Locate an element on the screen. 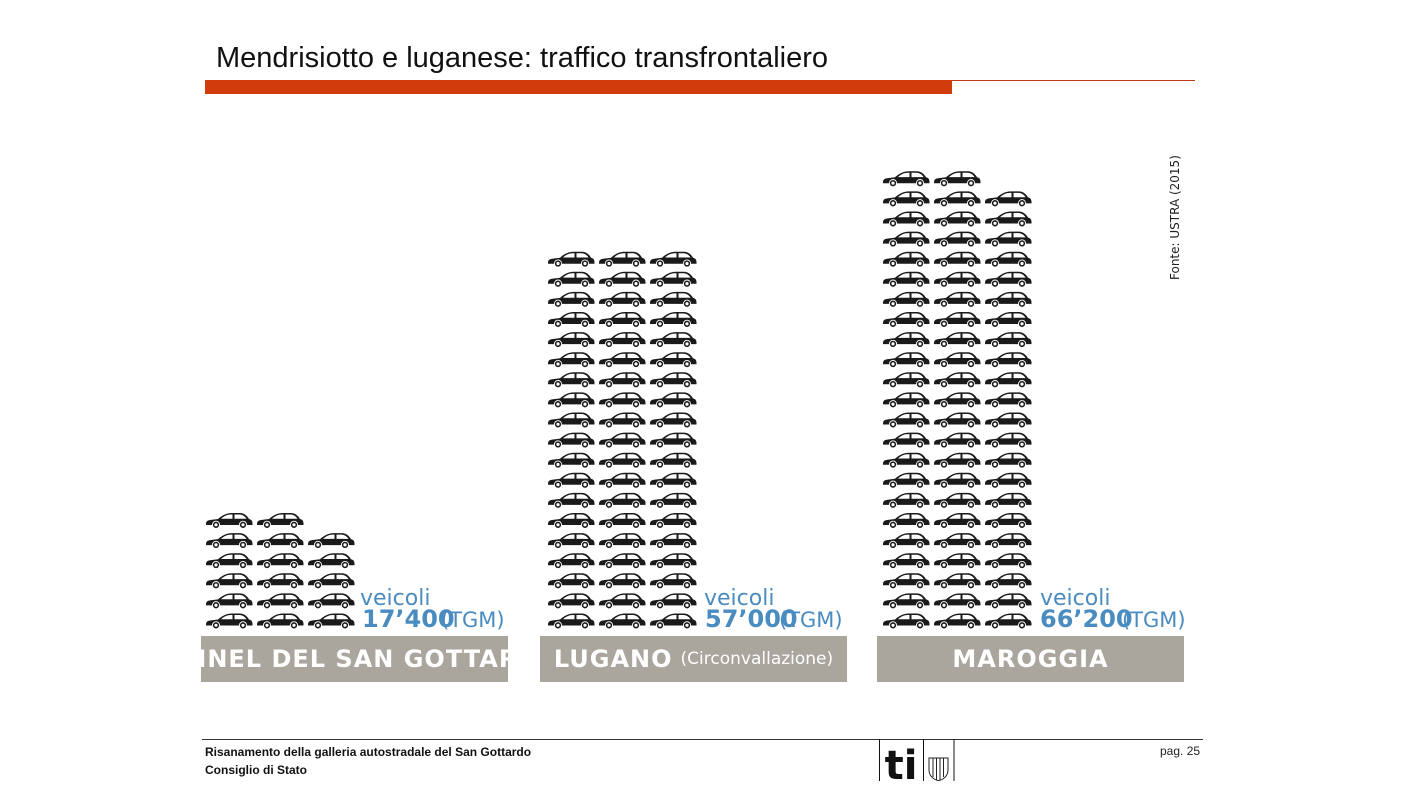 Image resolution: width=1408 pixels, height=792 pixels. footer-divider is located at coordinates (702, 739).